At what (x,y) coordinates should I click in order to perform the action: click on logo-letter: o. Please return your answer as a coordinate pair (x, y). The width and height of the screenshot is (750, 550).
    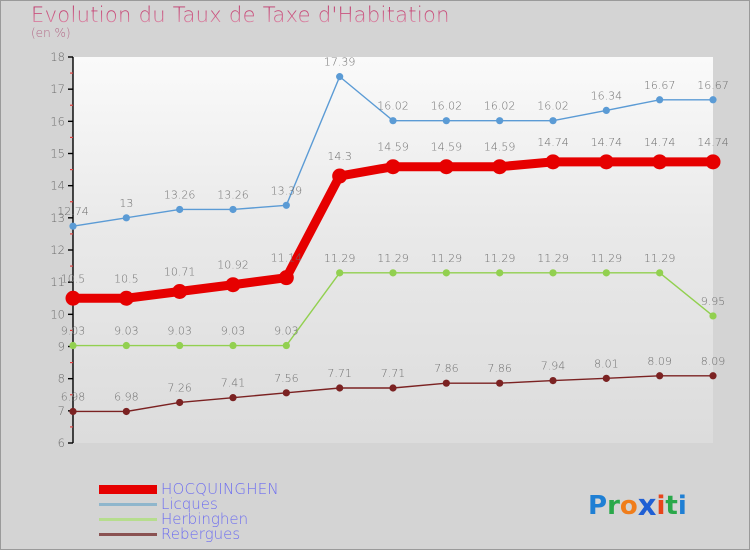
    Looking at the image, I should click on (628, 506).